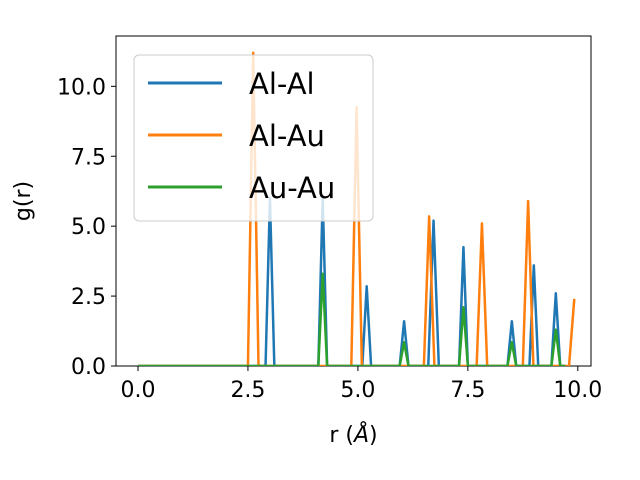  Describe the element at coordinates (292, 188) in the screenshot. I see `legend-label-au-au: Au-Au` at that location.